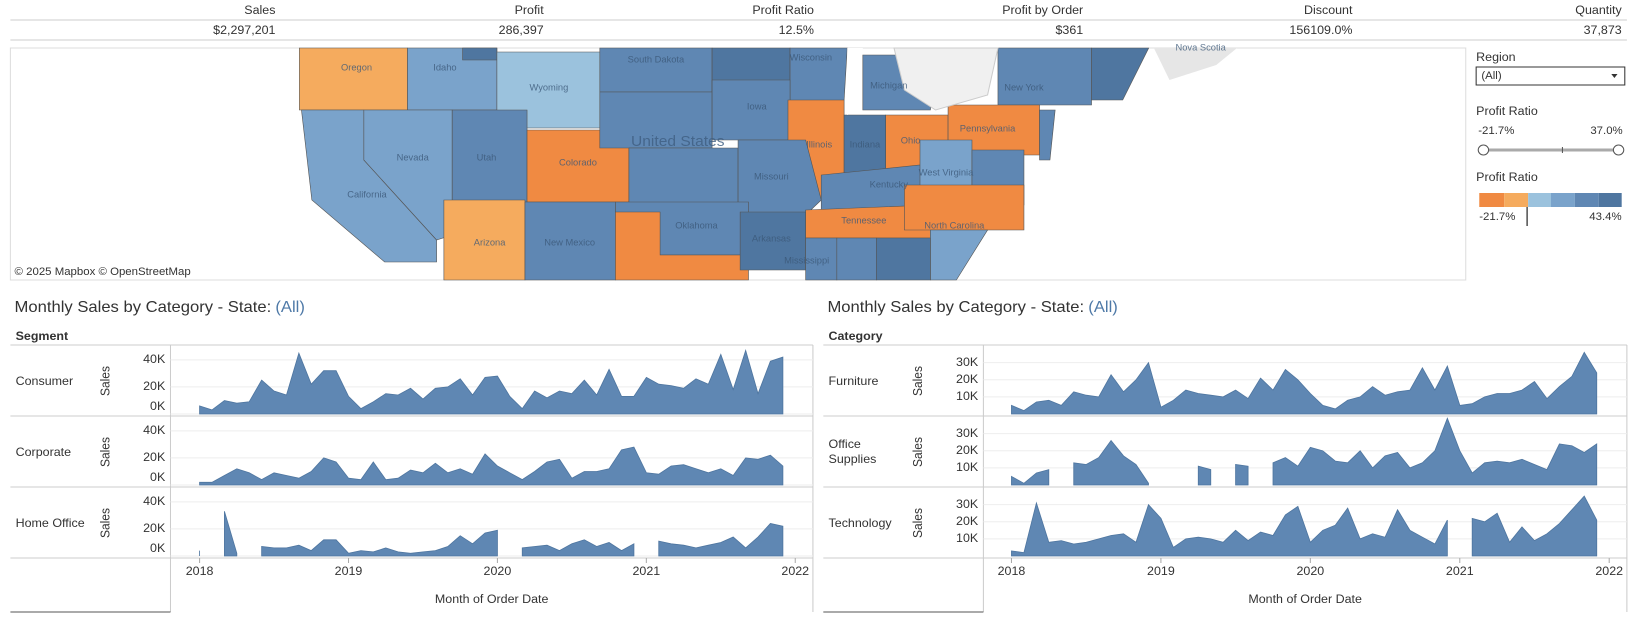 The image size is (1630, 643). What do you see at coordinates (1605, 217) in the screenshot?
I see `legend-max: 43.4%` at bounding box center [1605, 217].